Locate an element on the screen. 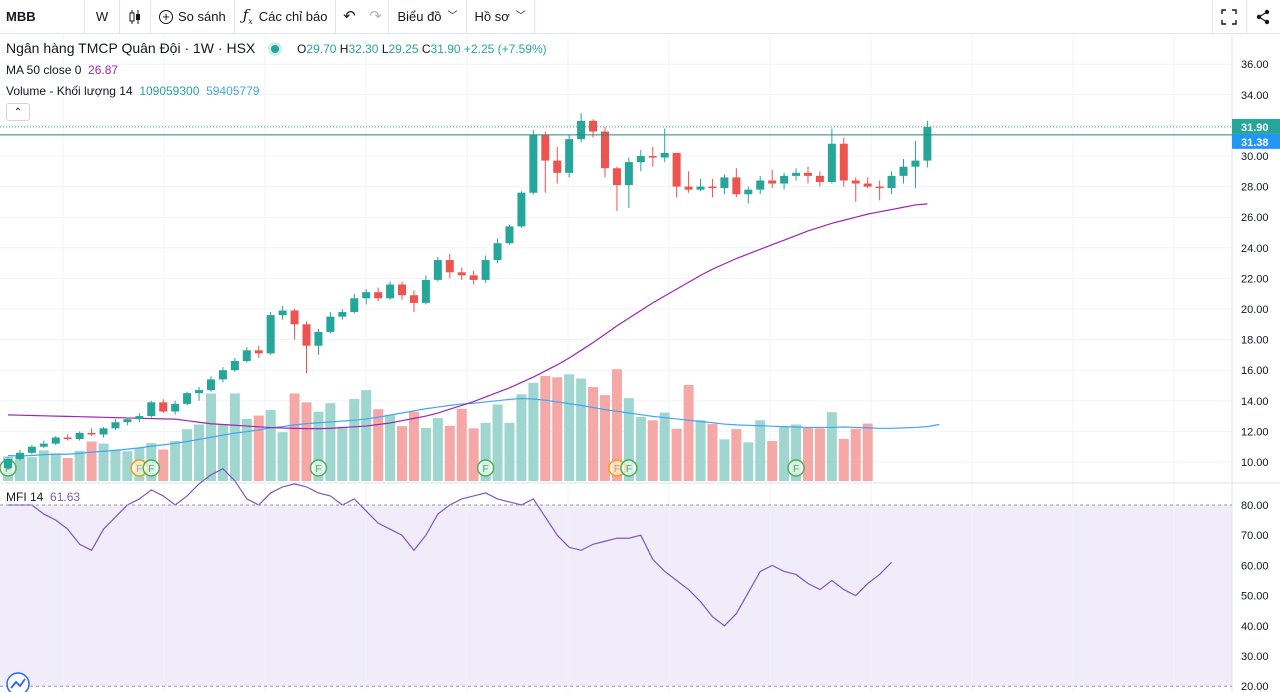  share-button is located at coordinates (1262, 17).